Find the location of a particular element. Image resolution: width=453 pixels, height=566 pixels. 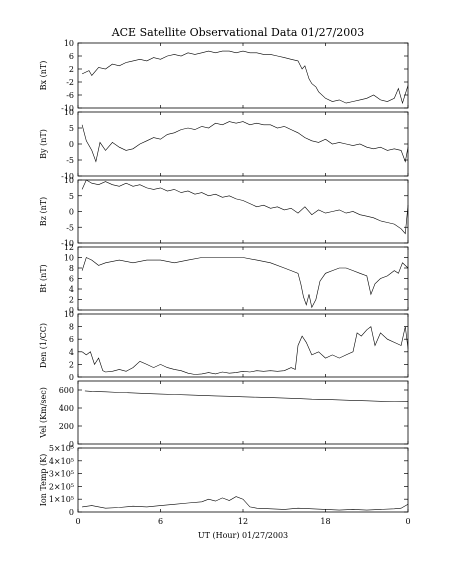

y-tick-label-den: 10 is located at coordinates (69, 314).